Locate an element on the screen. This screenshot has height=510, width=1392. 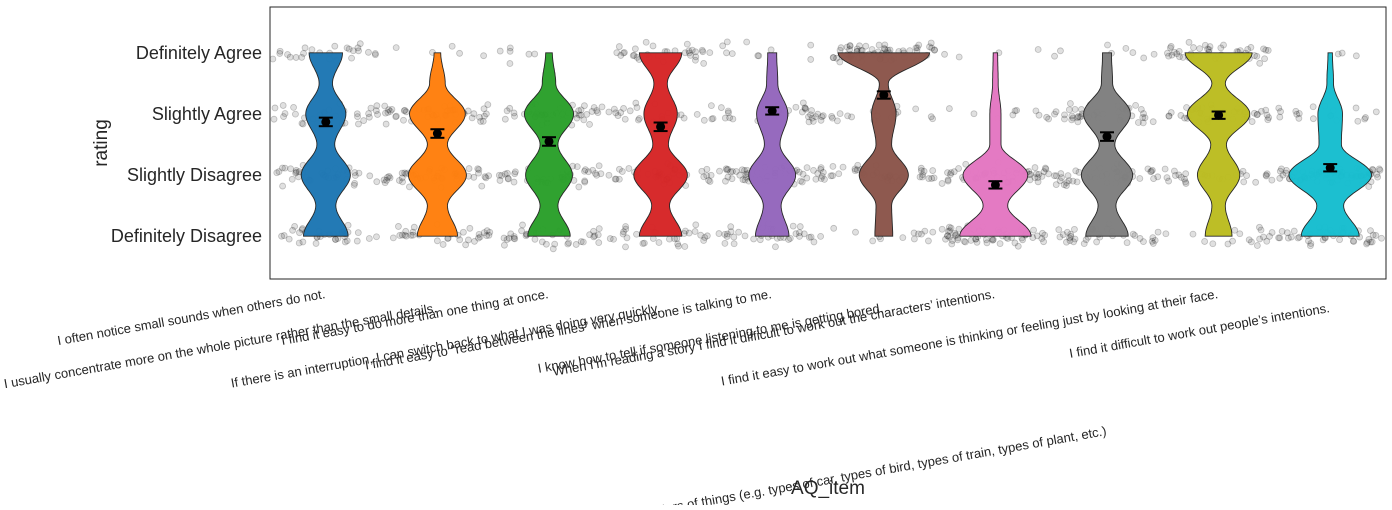
violin is located at coordinates (660, 144).